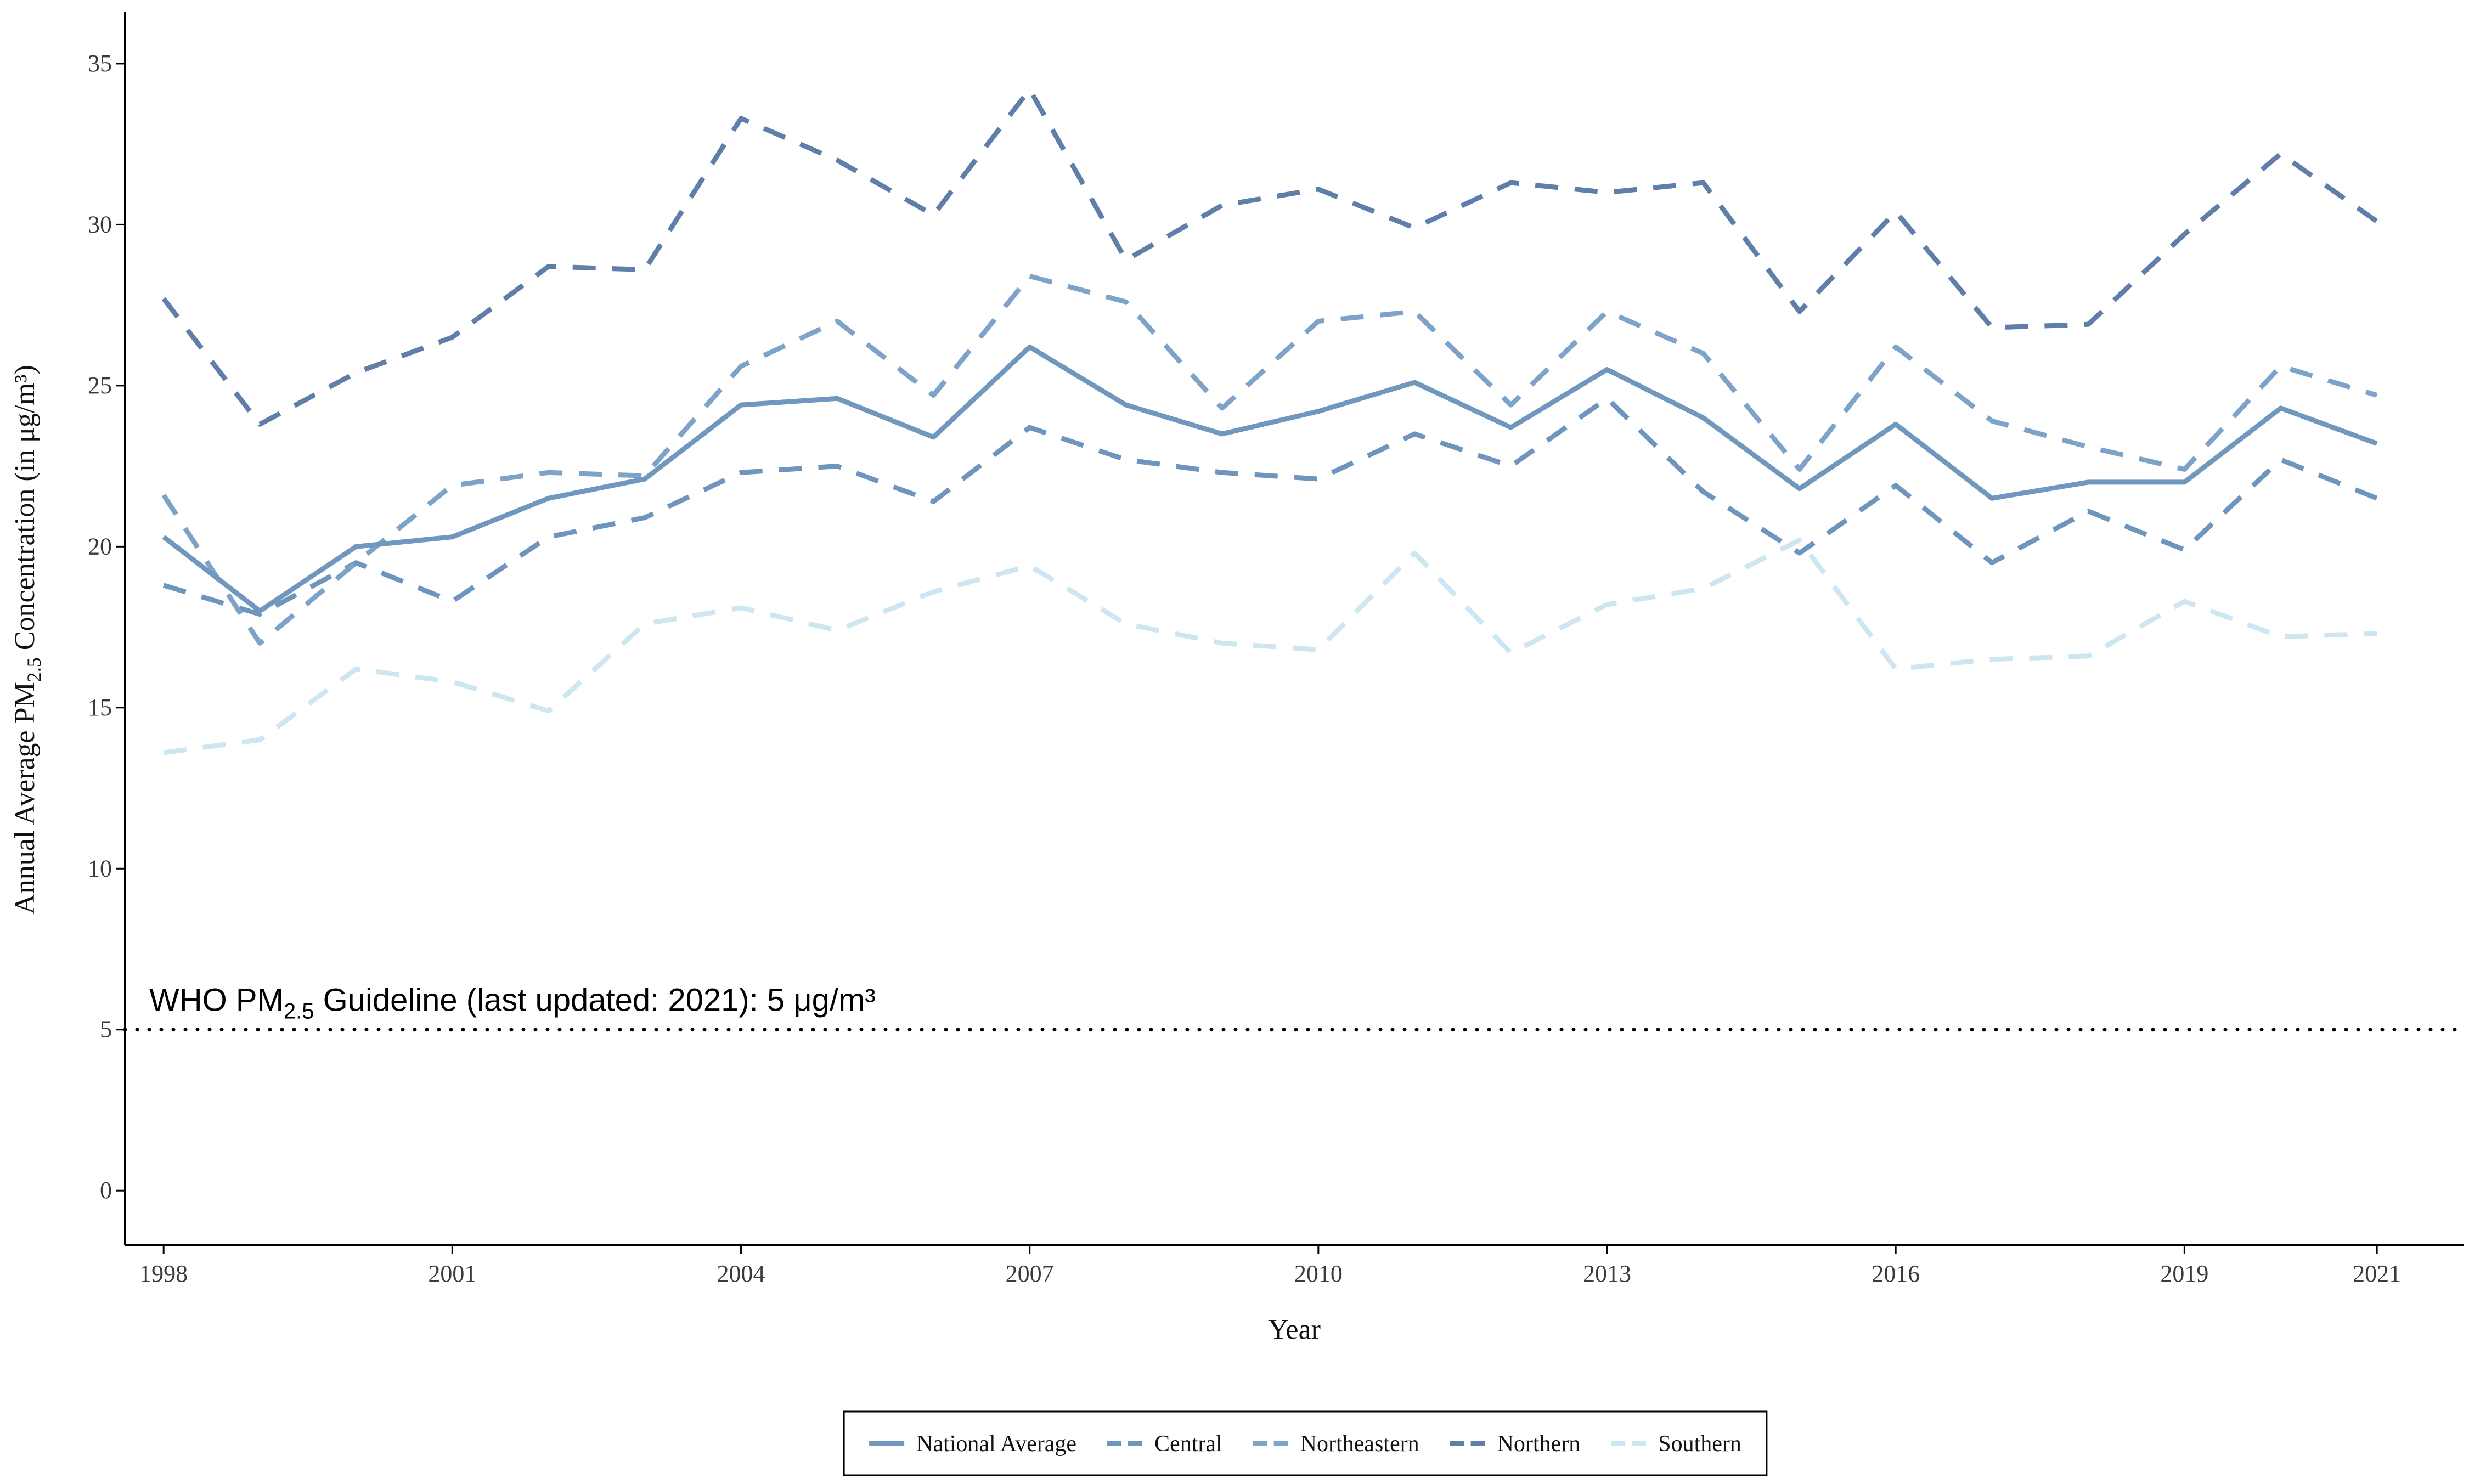  I want to click on point-national-average-2012, so click(1510, 427).